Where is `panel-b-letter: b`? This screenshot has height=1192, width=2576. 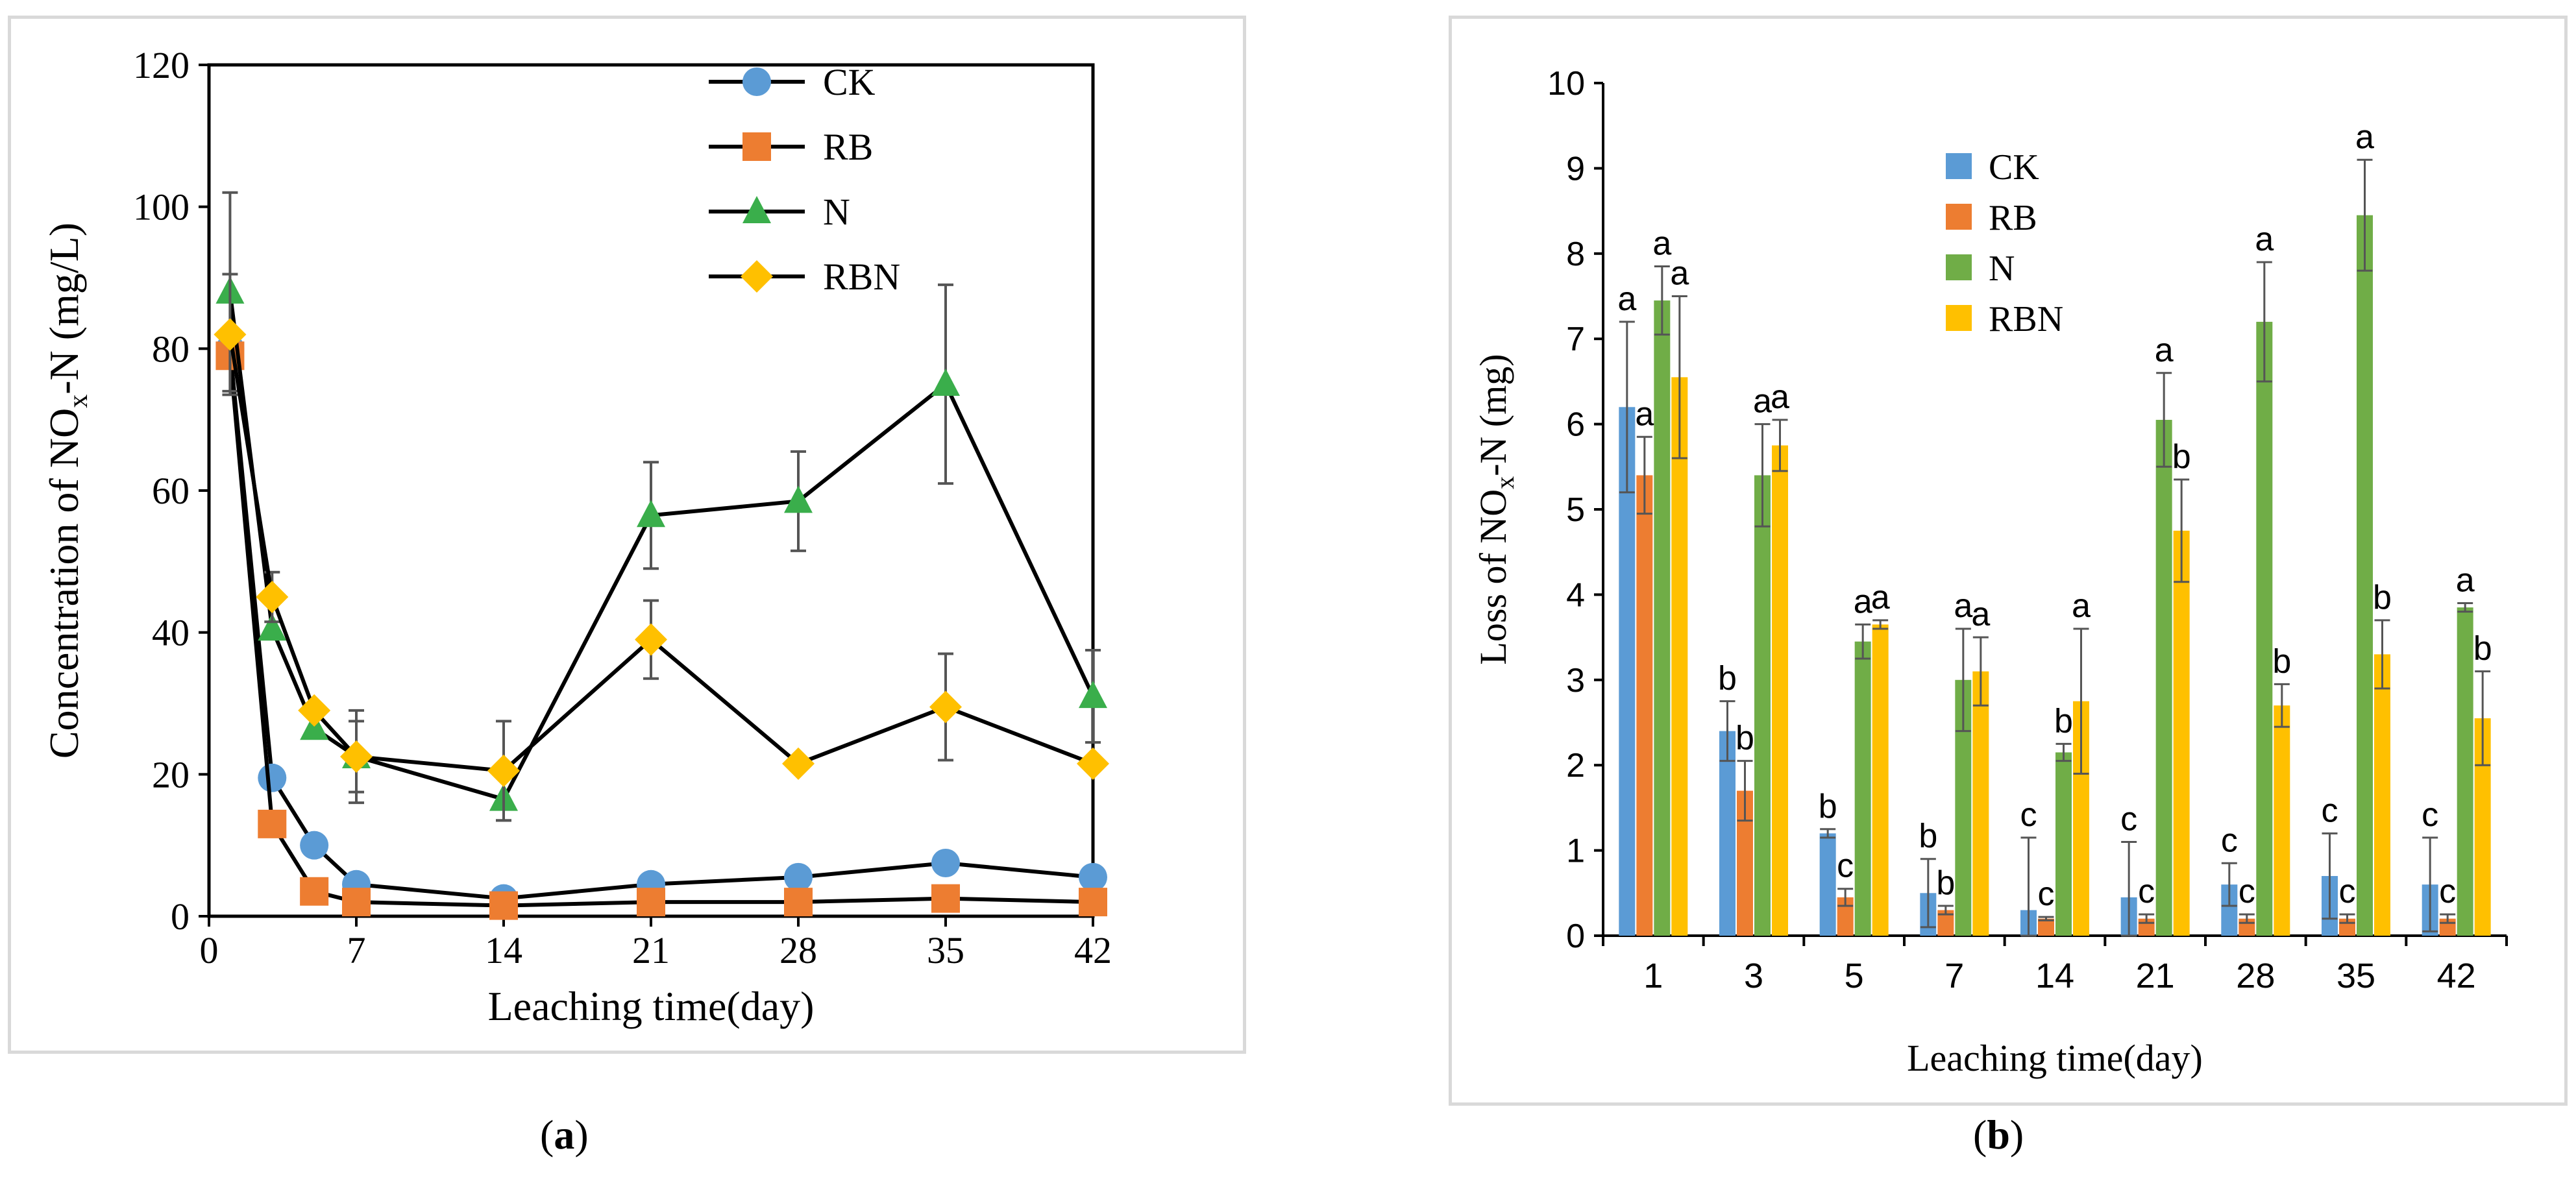 panel-b-letter: b is located at coordinates (1998, 1135).